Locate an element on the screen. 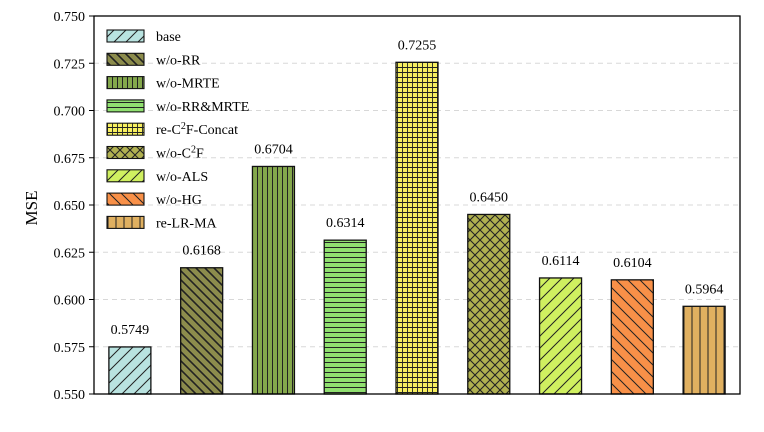  y-tick-label: 0.700 is located at coordinates (70, 112).